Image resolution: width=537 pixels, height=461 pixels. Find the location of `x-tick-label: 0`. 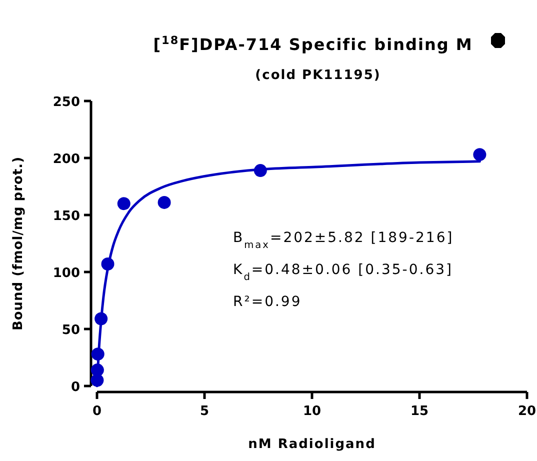

x-tick-label: 0 is located at coordinates (97, 411).